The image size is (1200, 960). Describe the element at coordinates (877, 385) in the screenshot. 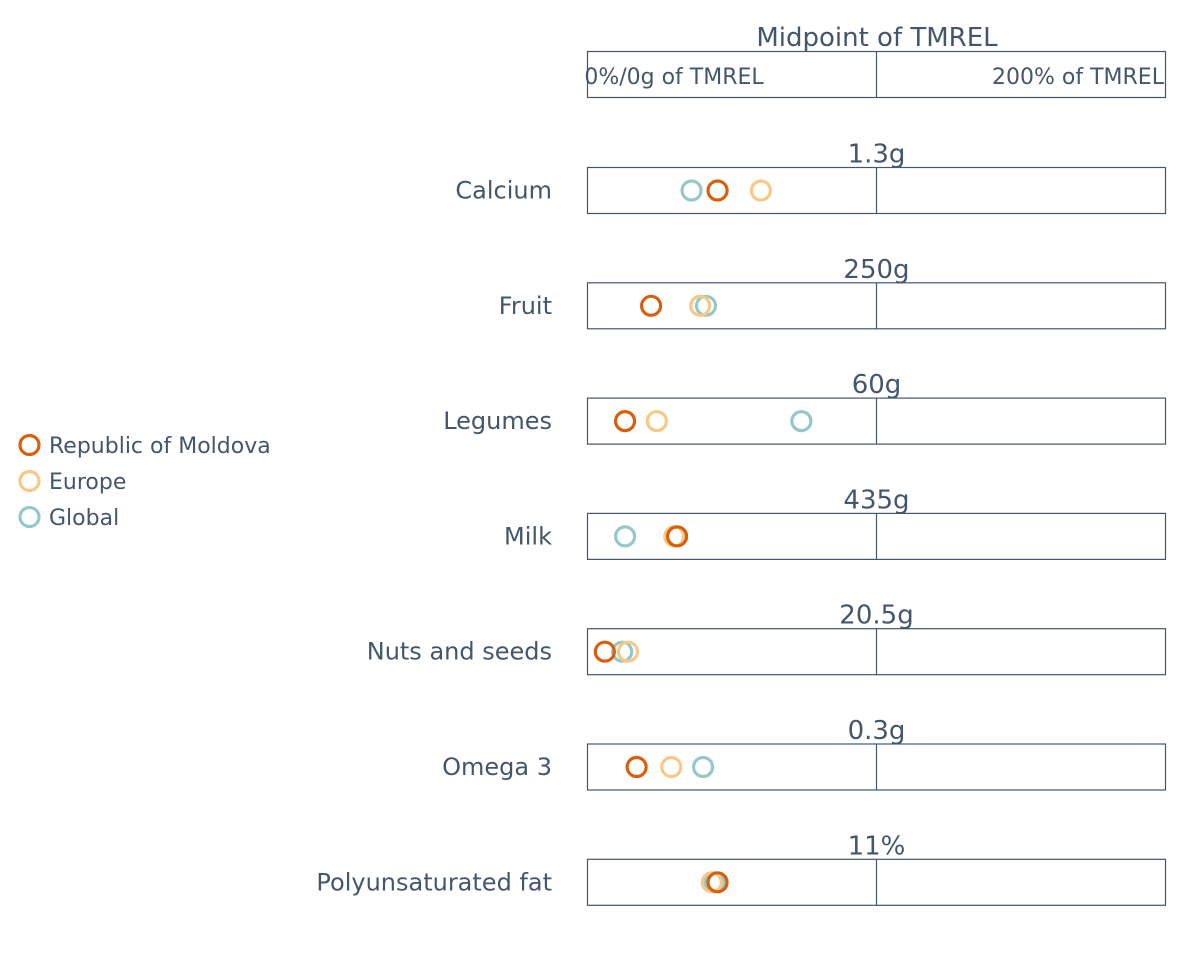

I see `midpoint-value-label: 60g` at that location.